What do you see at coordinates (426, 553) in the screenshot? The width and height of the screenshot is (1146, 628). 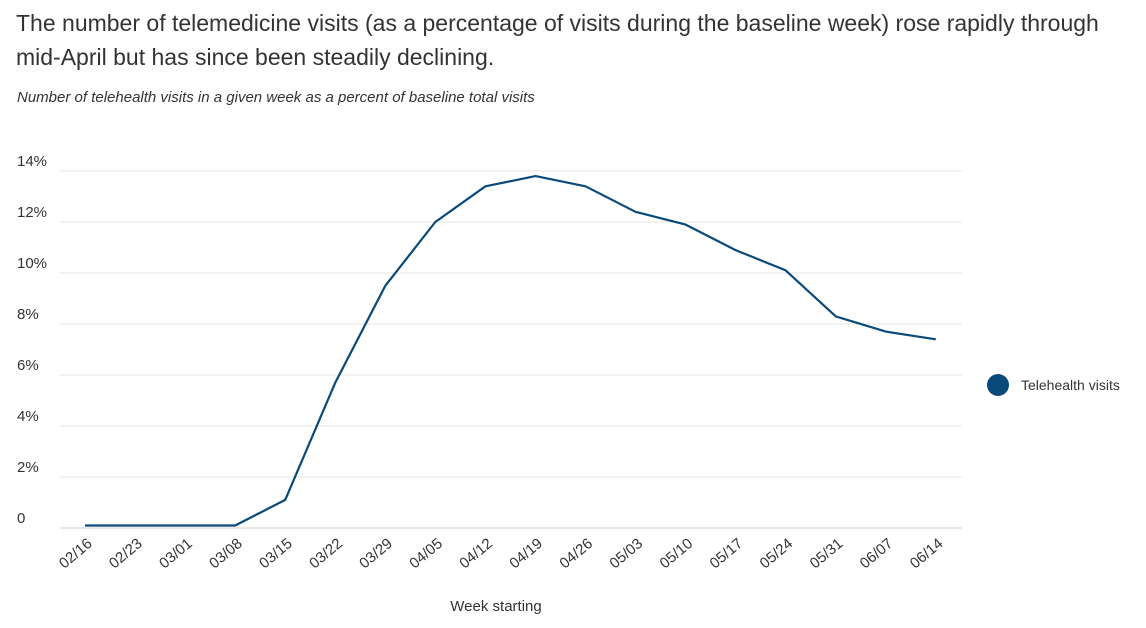 I see `x-tick-label: 04/05` at bounding box center [426, 553].